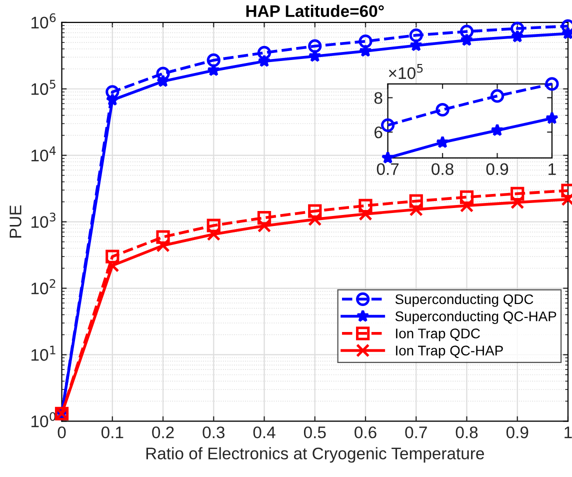 This screenshot has width=572, height=477. Describe the element at coordinates (405, 72) in the screenshot. I see `annotation: ×10$^{5}$` at that location.